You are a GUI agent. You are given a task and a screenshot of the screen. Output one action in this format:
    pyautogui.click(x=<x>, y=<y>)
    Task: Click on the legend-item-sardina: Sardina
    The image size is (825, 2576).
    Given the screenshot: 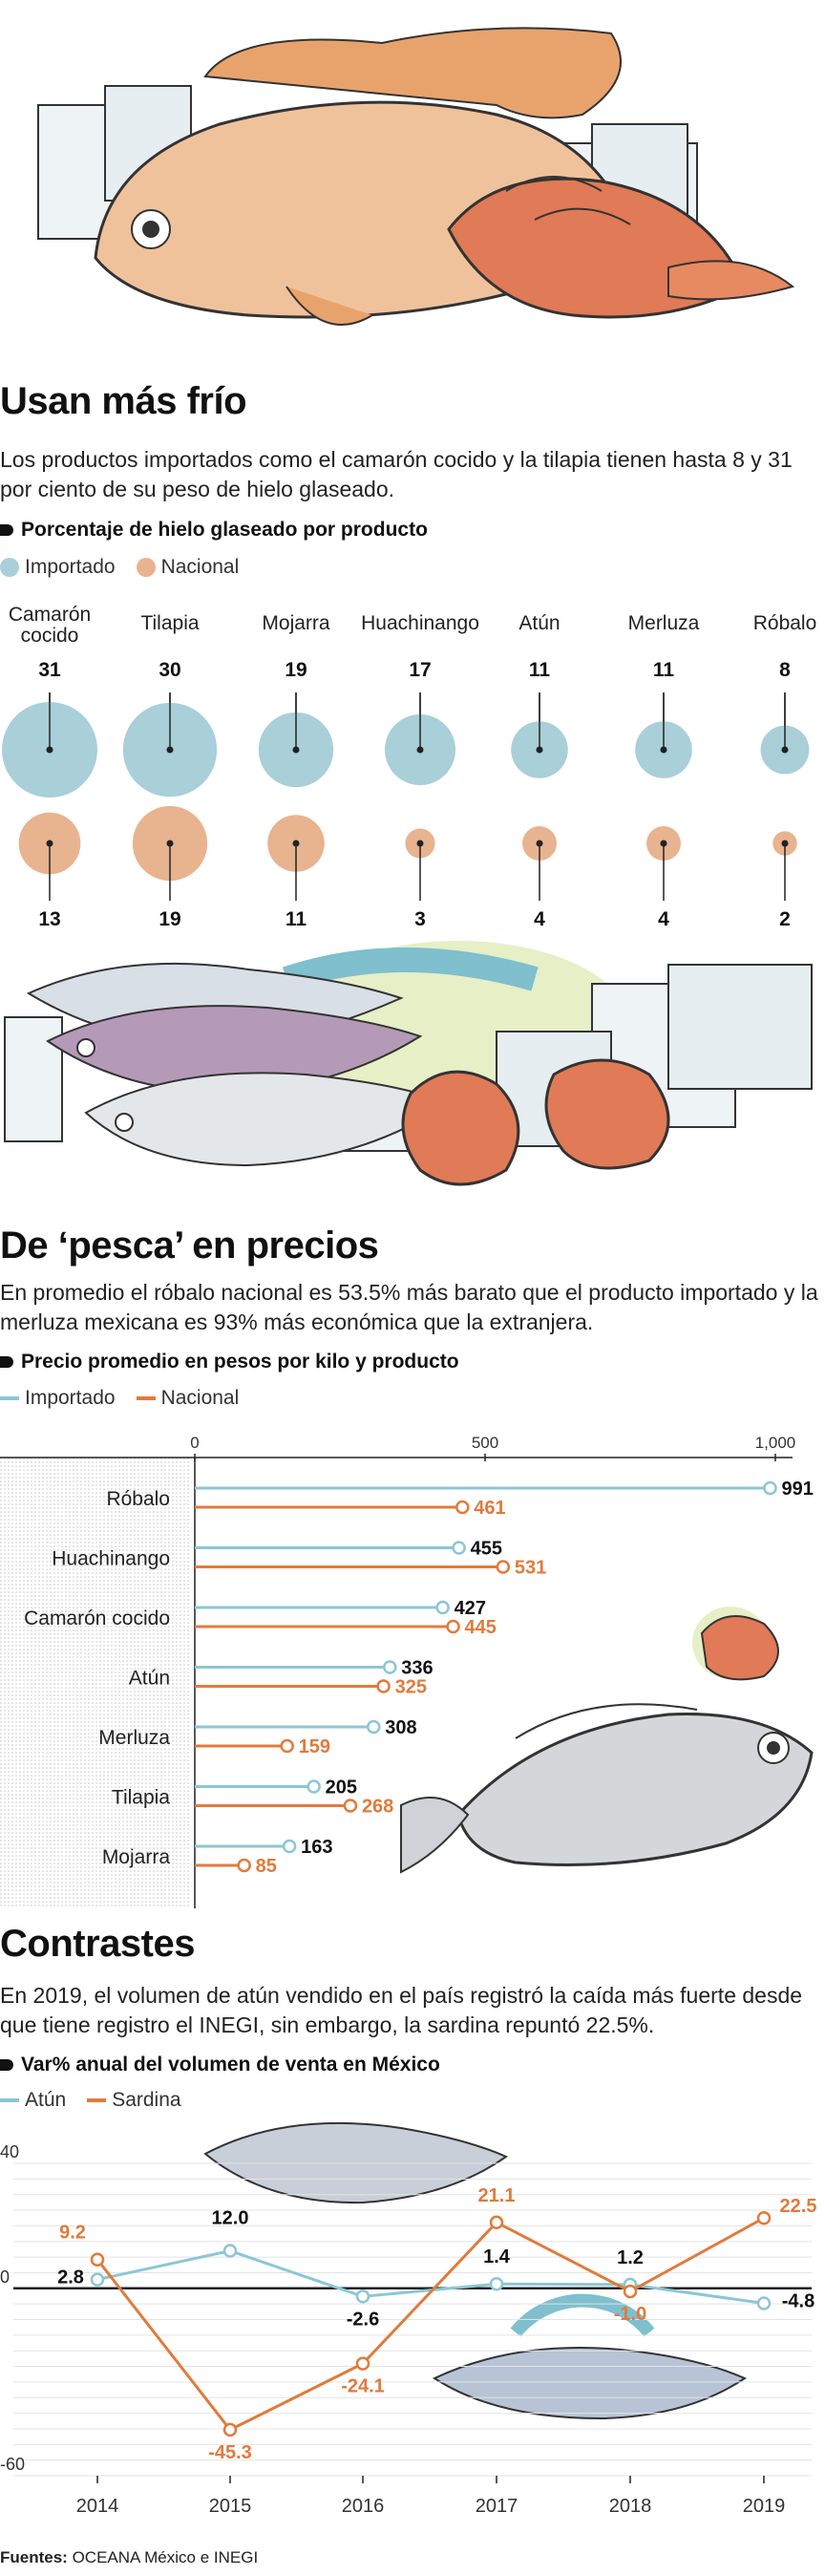 What is the action you would take?
    pyautogui.click(x=134, y=2100)
    